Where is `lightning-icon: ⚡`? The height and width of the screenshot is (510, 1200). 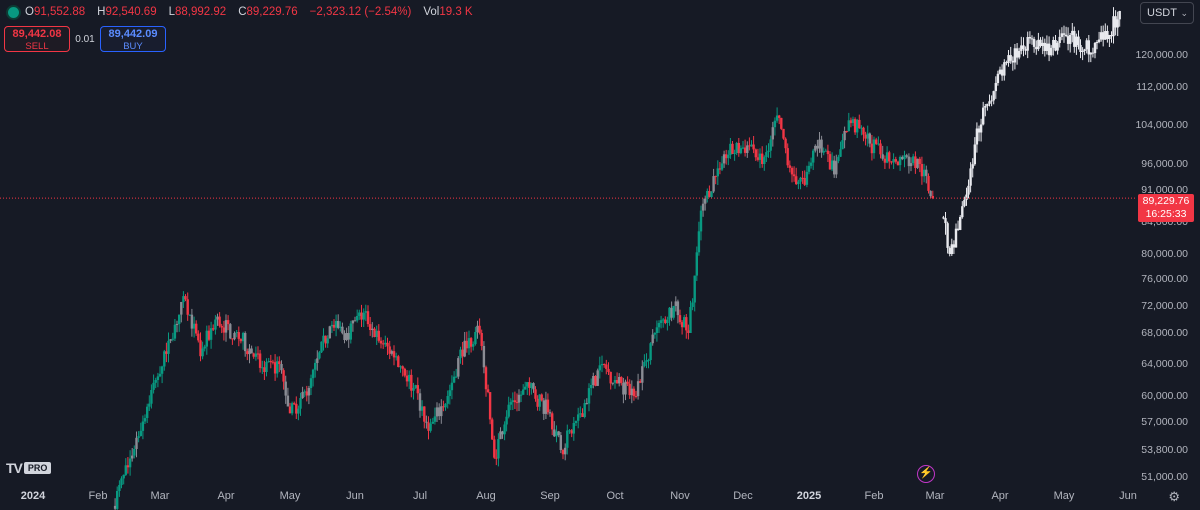 lightning-icon: ⚡ is located at coordinates (926, 474).